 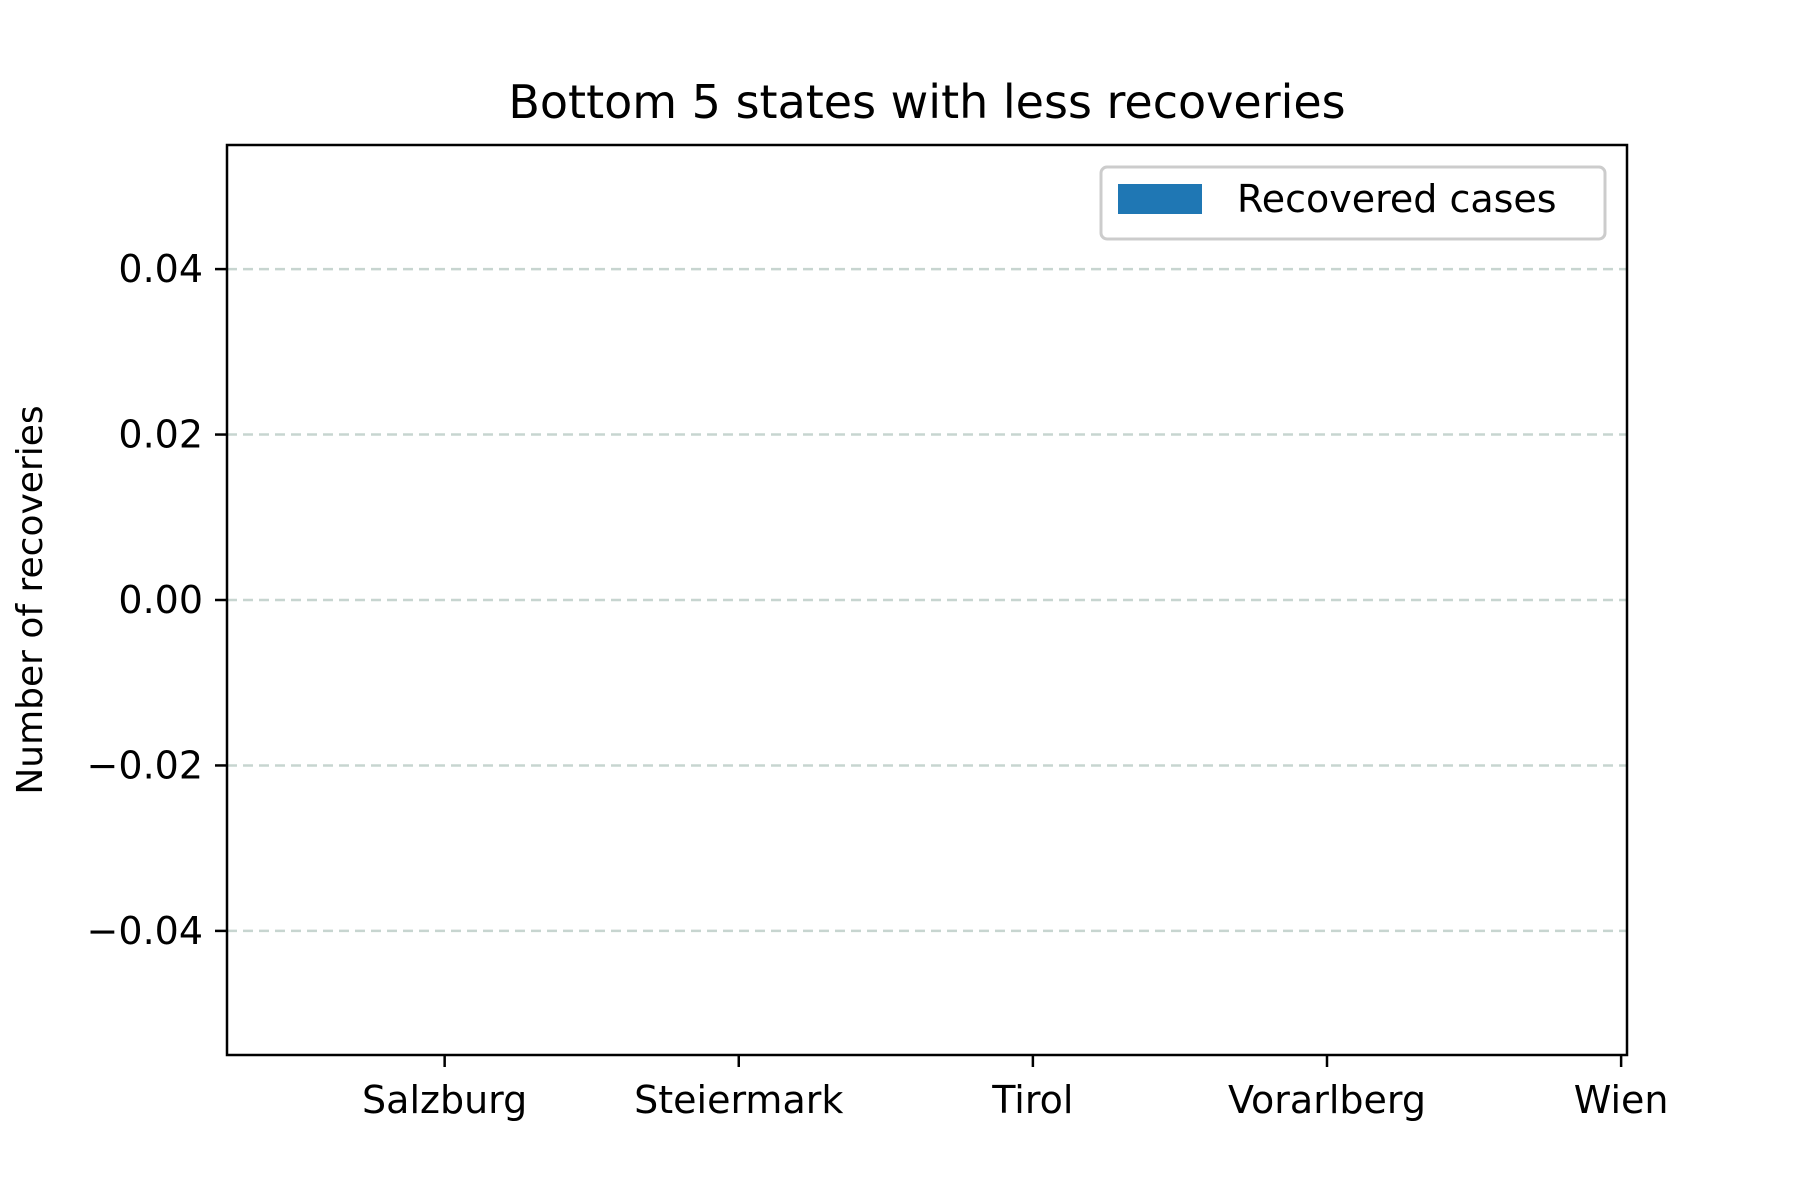 What do you see at coordinates (160, 269) in the screenshot?
I see `y-tick-label: 0.04` at bounding box center [160, 269].